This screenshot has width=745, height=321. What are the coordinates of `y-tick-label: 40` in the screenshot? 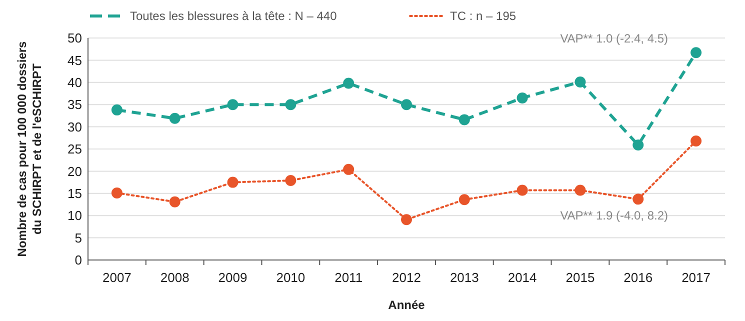 It's located at (75, 82).